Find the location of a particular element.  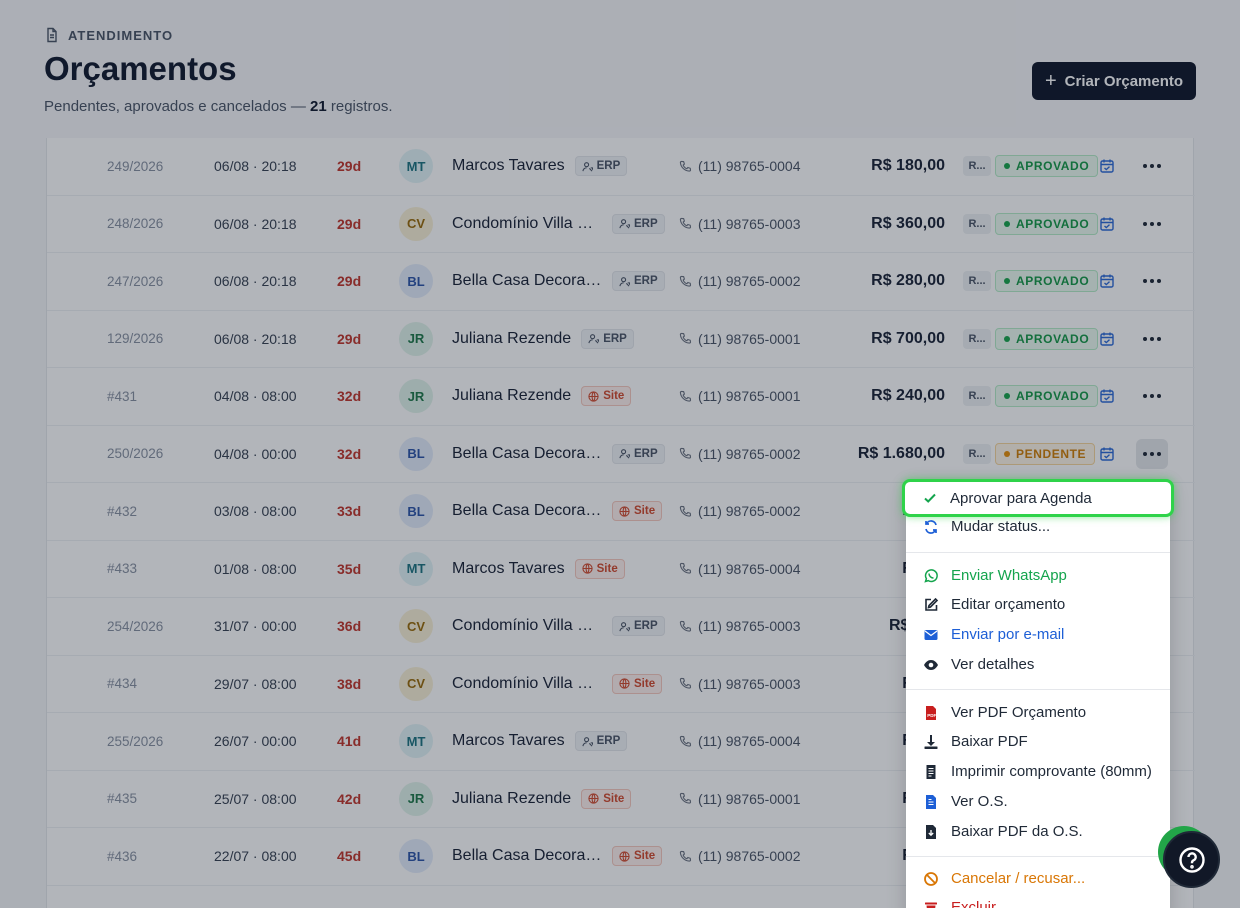

quote-number: 248/2026 is located at coordinates (135, 224).